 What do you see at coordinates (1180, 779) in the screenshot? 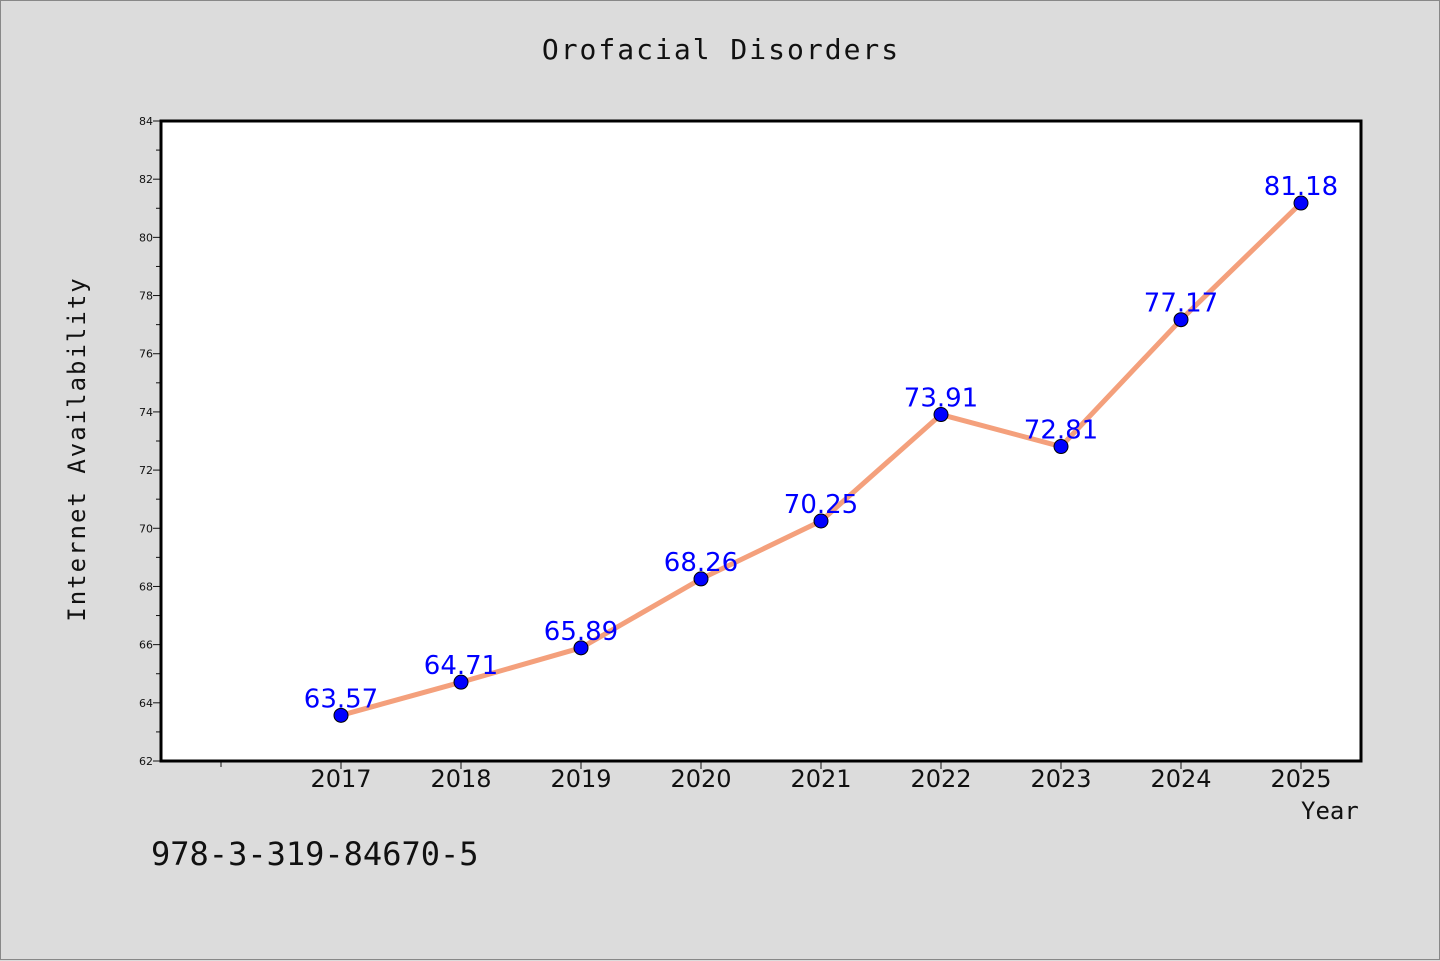
I see `x-tick-label: 2024` at bounding box center [1180, 779].